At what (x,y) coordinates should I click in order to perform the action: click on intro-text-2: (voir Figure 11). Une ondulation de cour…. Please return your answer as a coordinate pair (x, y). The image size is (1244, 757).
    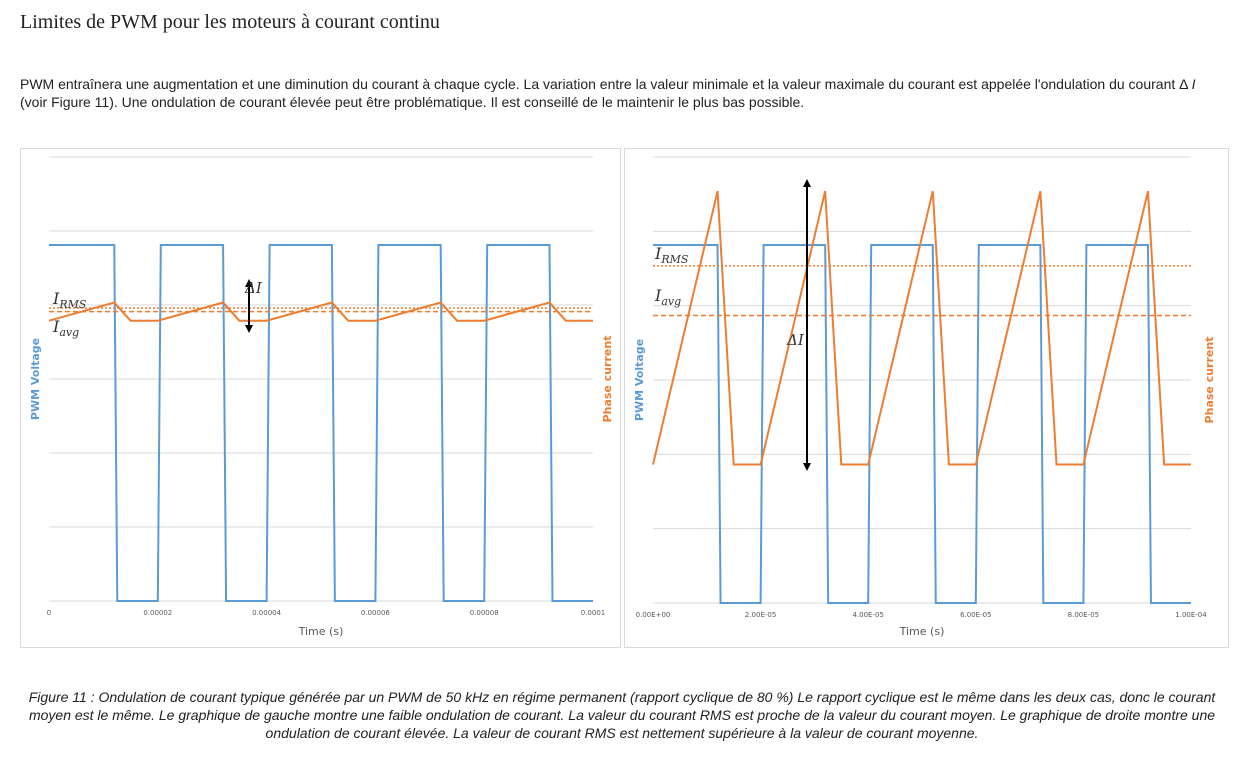
    Looking at the image, I should click on (412, 102).